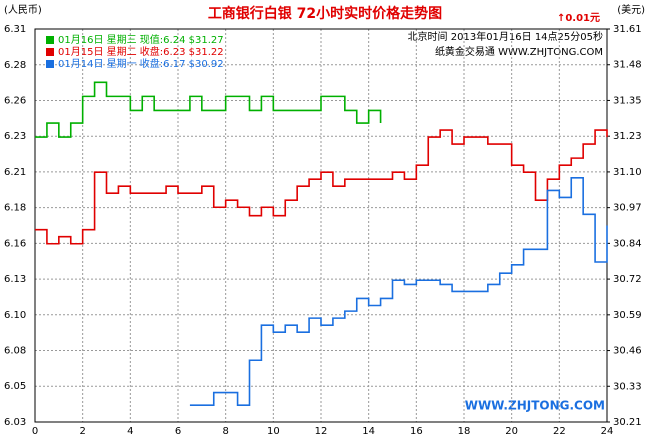  I want to click on y-tick-label: 6.23, so click(15, 136).